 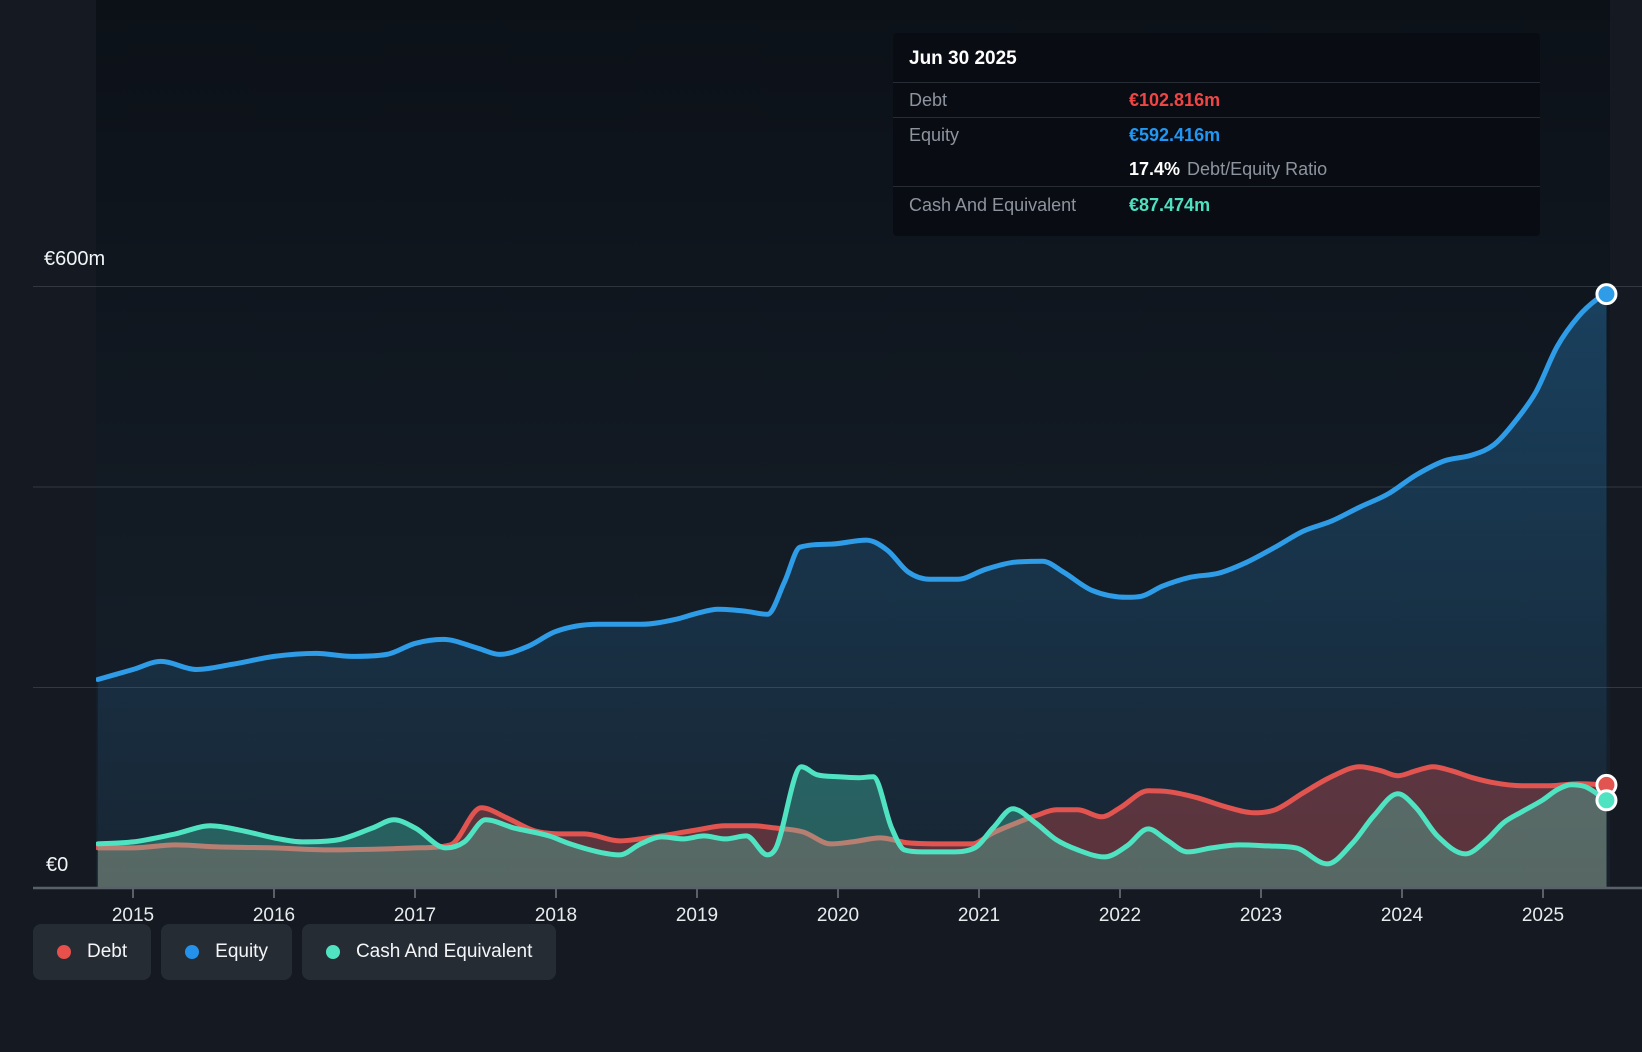 What do you see at coordinates (993, 205) in the screenshot?
I see `tooltip-cash-label: Cash And Equivalent` at bounding box center [993, 205].